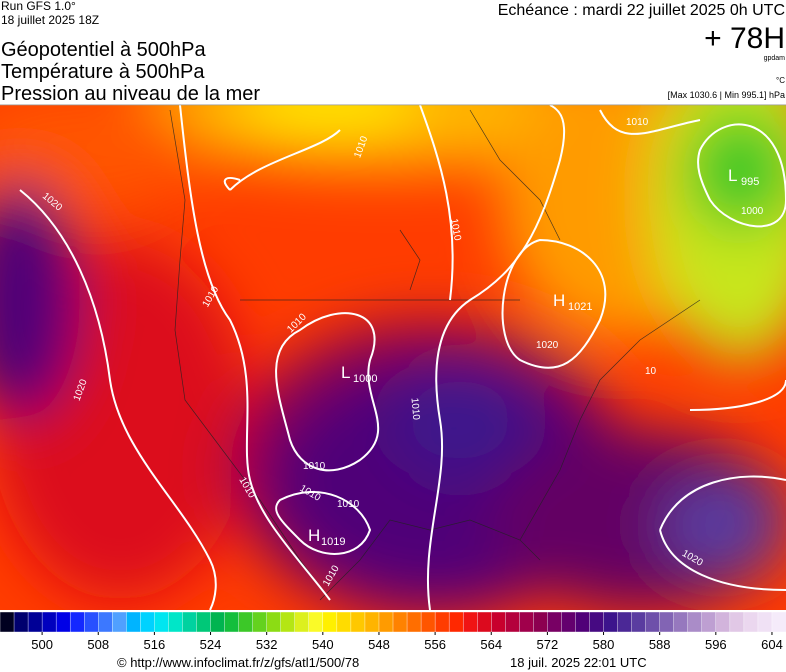 Image resolution: width=786 pixels, height=672 pixels. I want to click on field-title: Température à 500hPa, so click(103, 72).